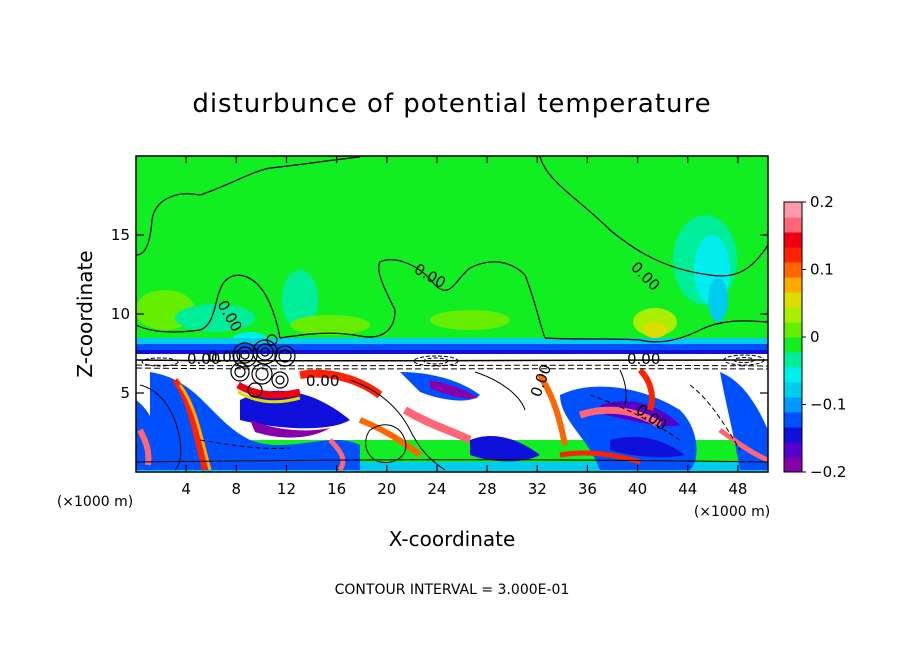 The width and height of the screenshot is (904, 654). Describe the element at coordinates (120, 314) in the screenshot. I see `y-tick-label: 10` at that location.